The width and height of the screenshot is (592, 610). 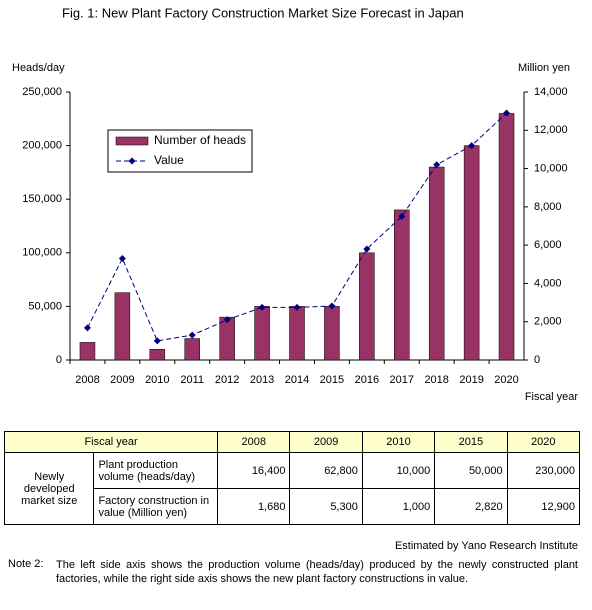 I want to click on x-tick-label: 2008, so click(x=87, y=380).